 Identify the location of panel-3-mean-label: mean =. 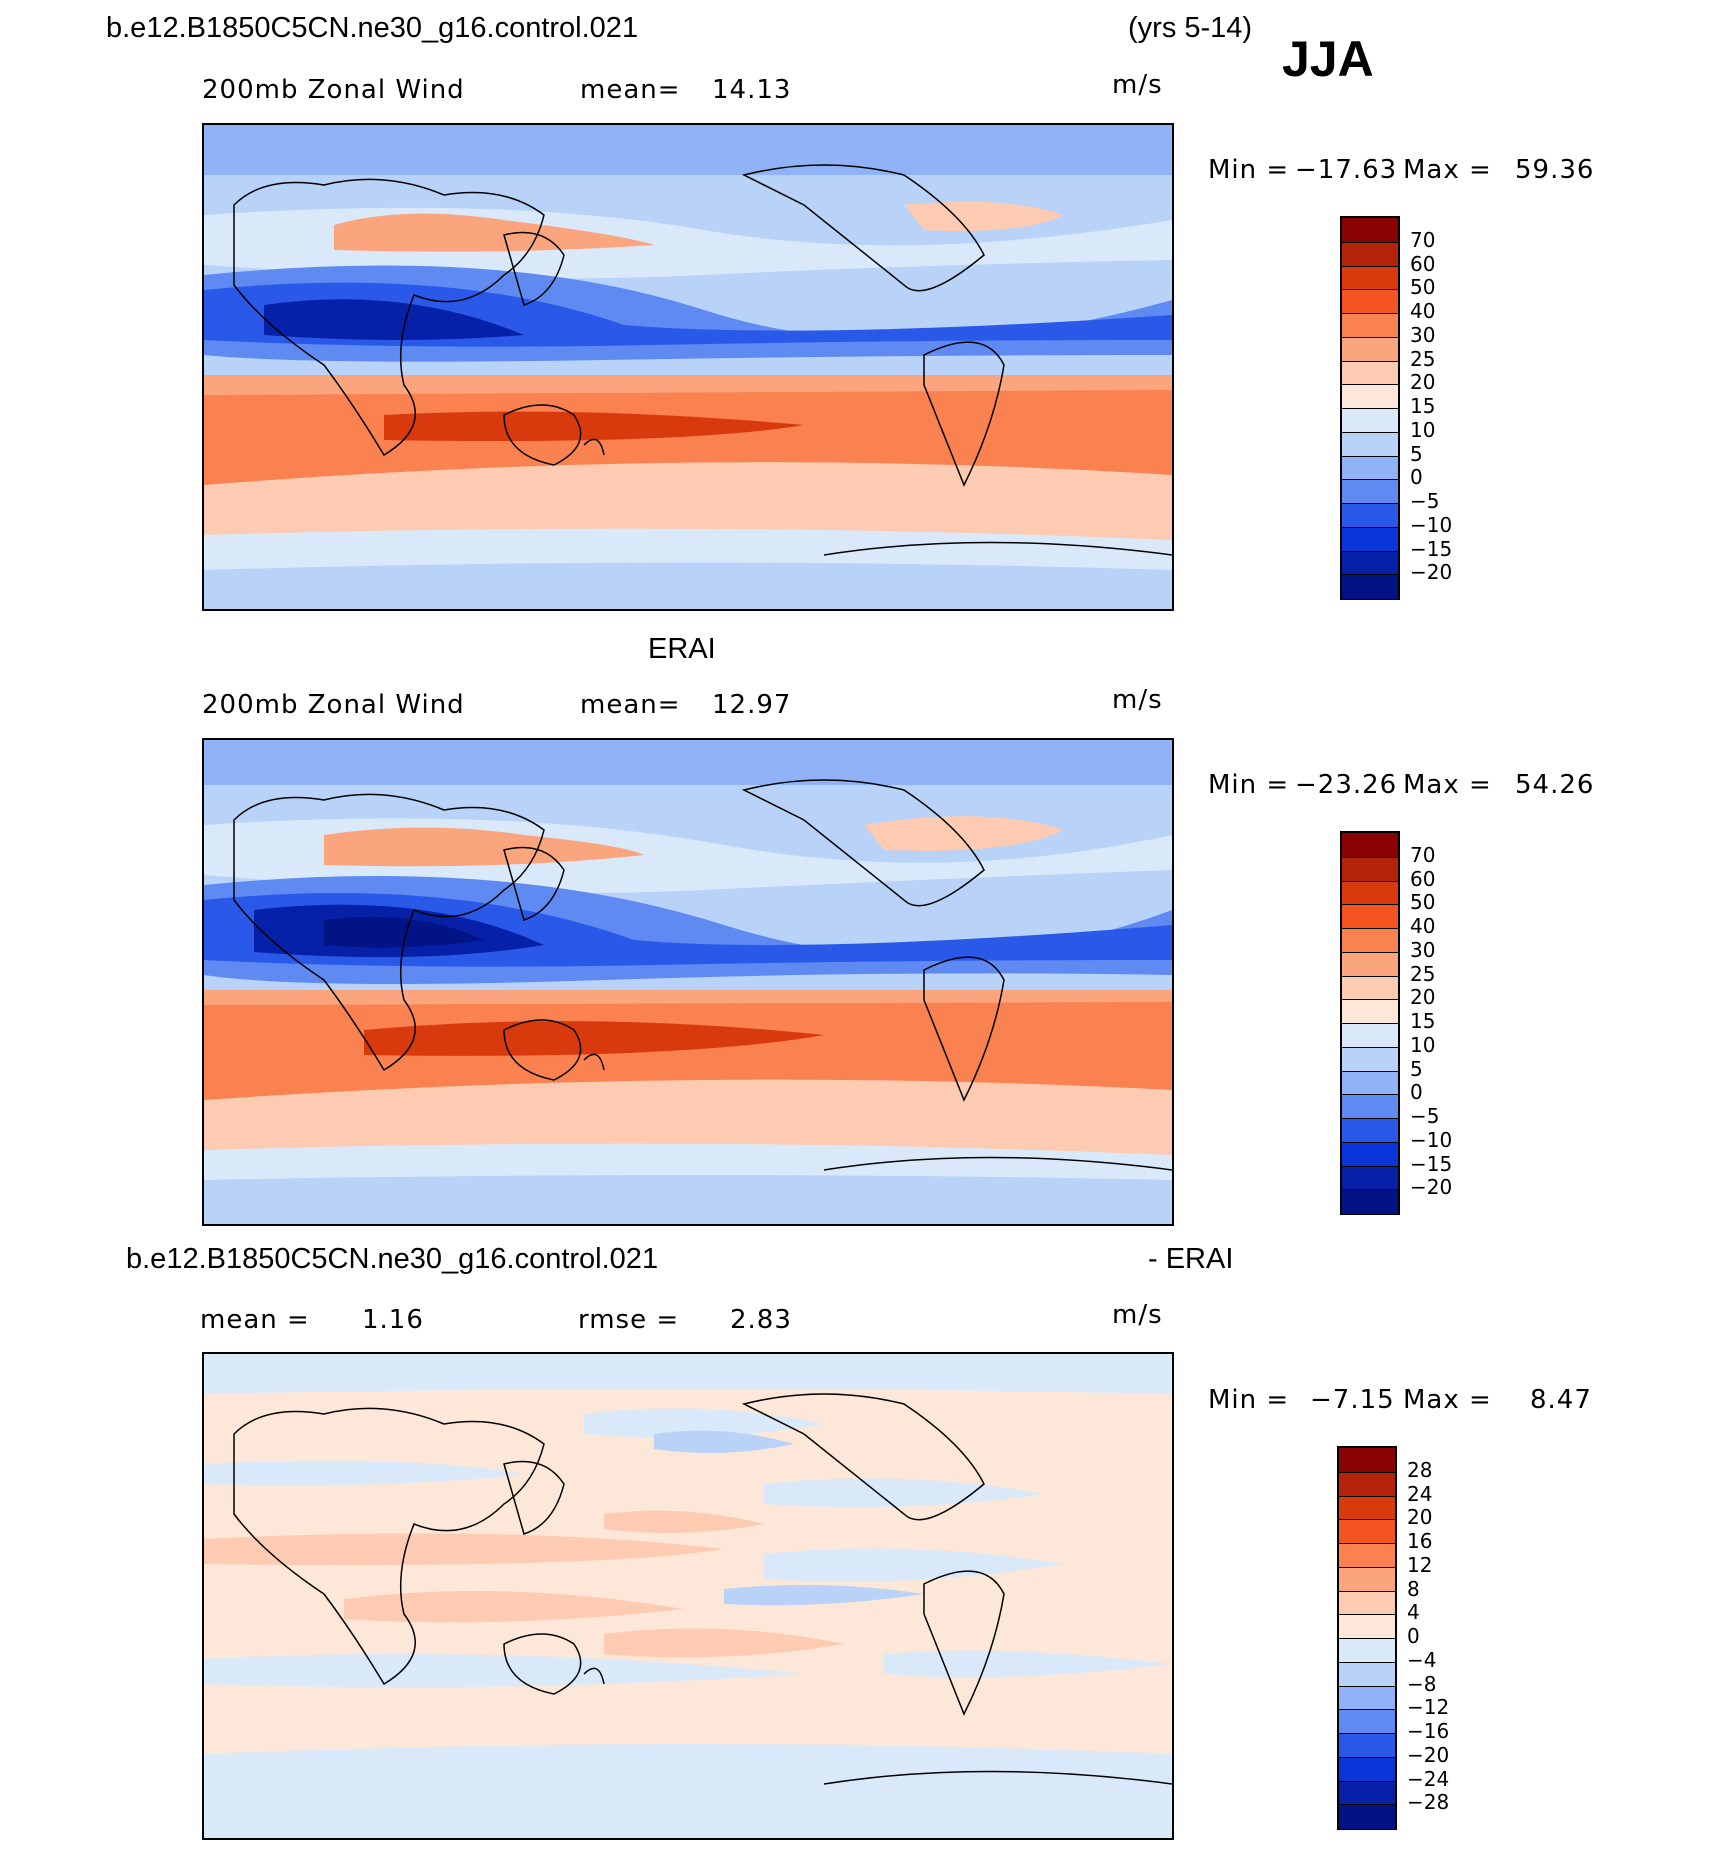
(255, 1320).